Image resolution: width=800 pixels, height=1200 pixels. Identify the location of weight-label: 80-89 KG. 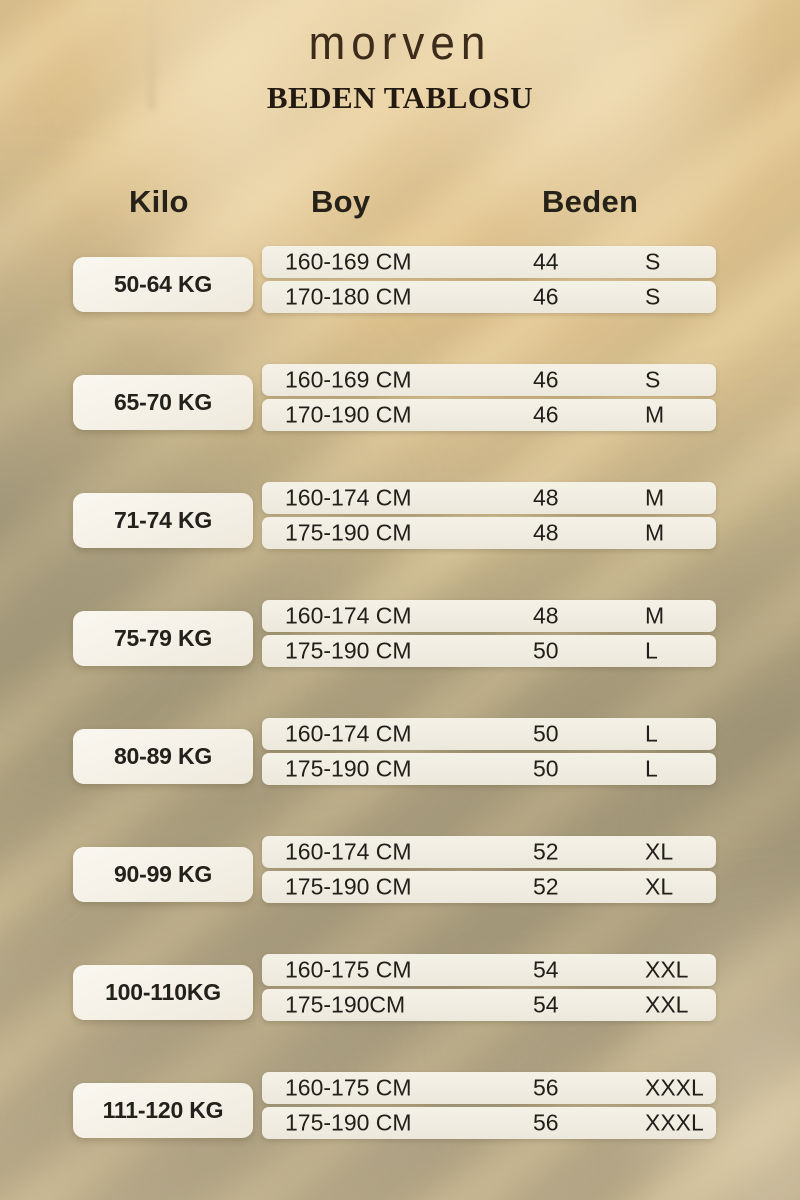
(163, 756).